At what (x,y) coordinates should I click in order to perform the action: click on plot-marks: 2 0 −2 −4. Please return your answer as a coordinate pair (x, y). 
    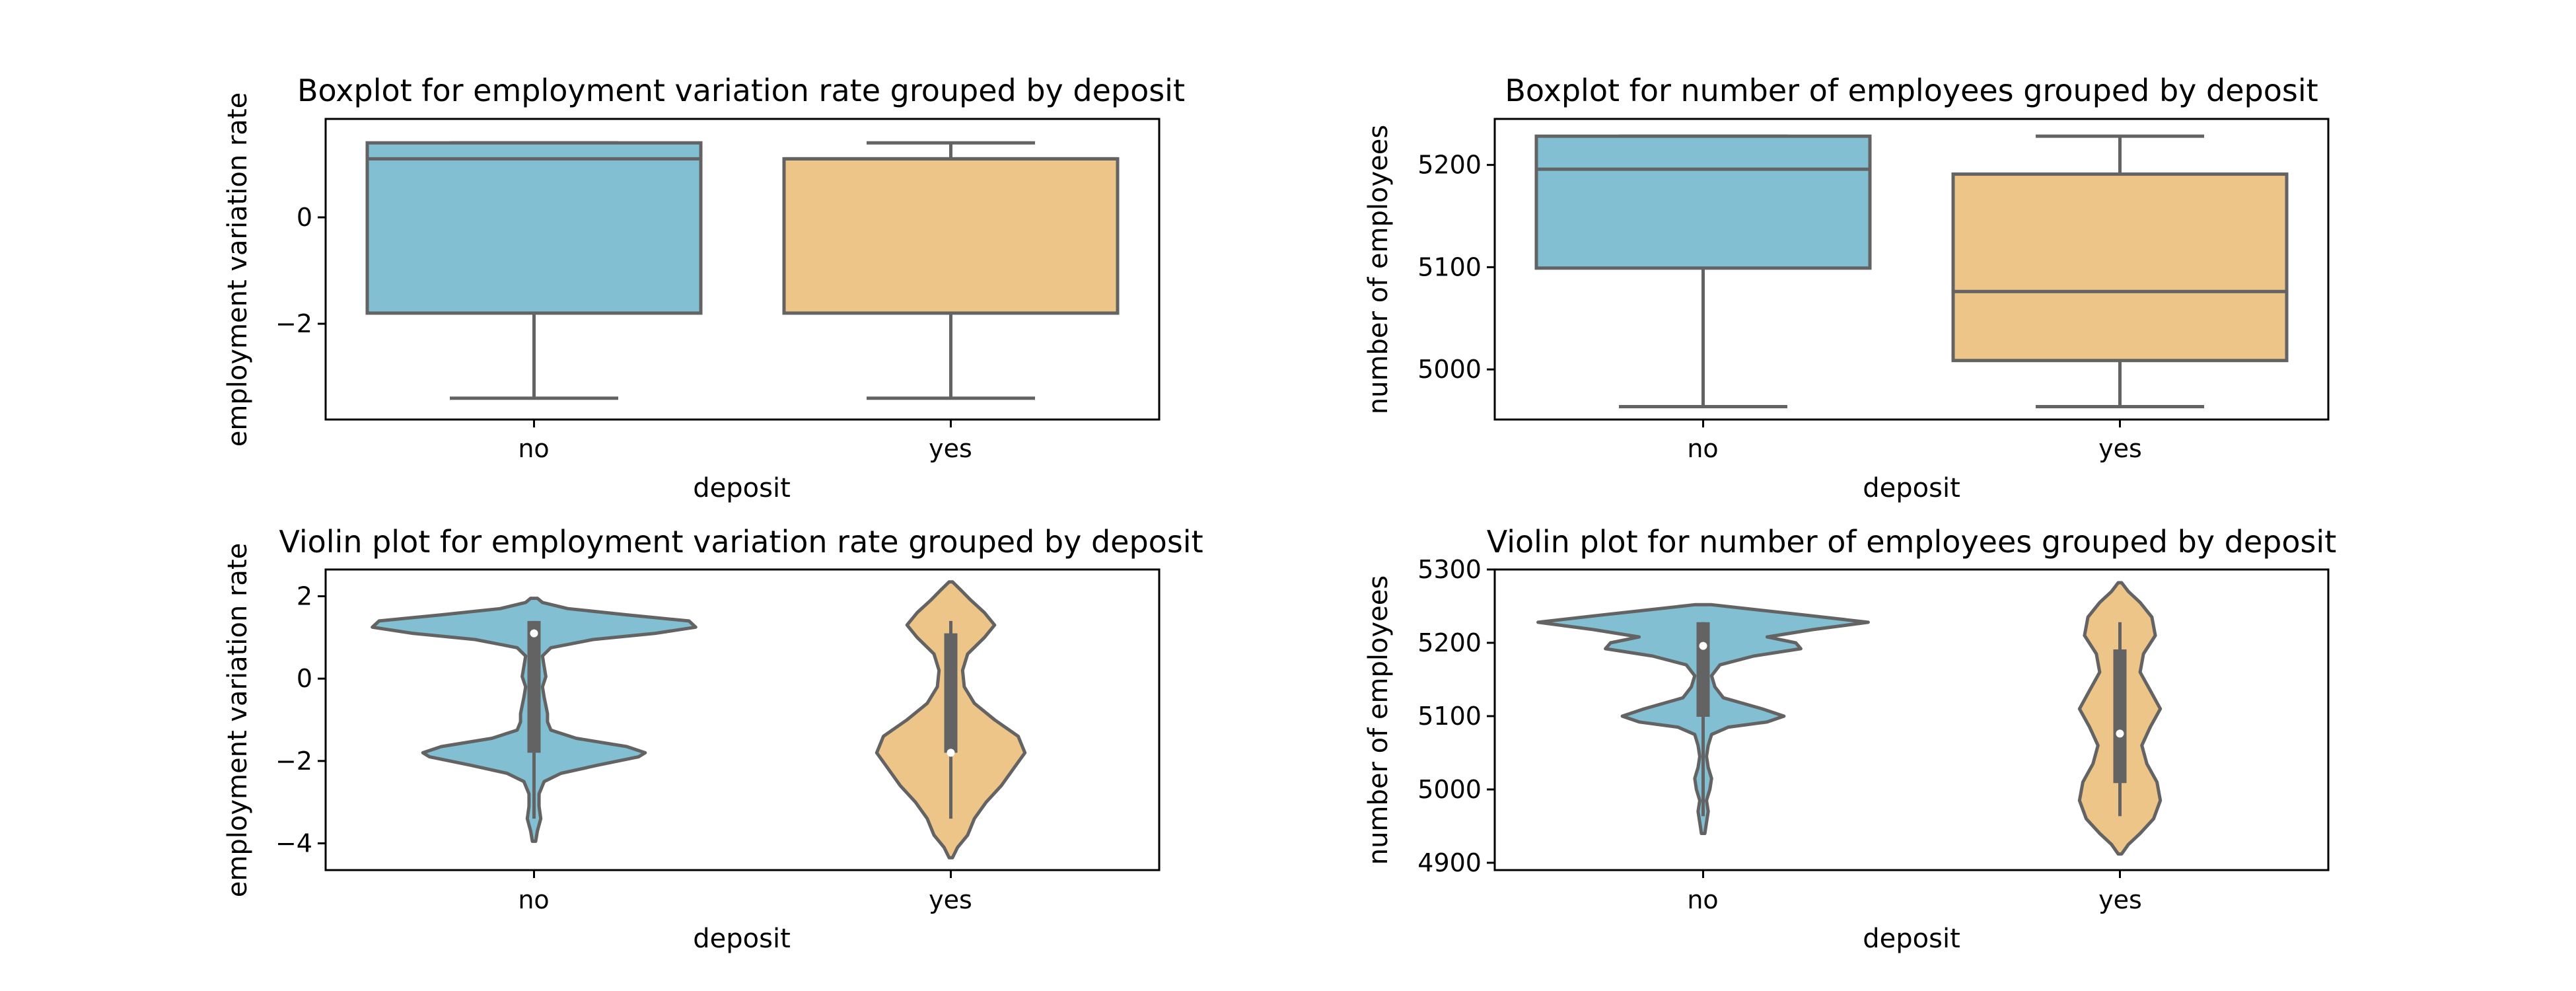
    Looking at the image, I should click on (651, 729).